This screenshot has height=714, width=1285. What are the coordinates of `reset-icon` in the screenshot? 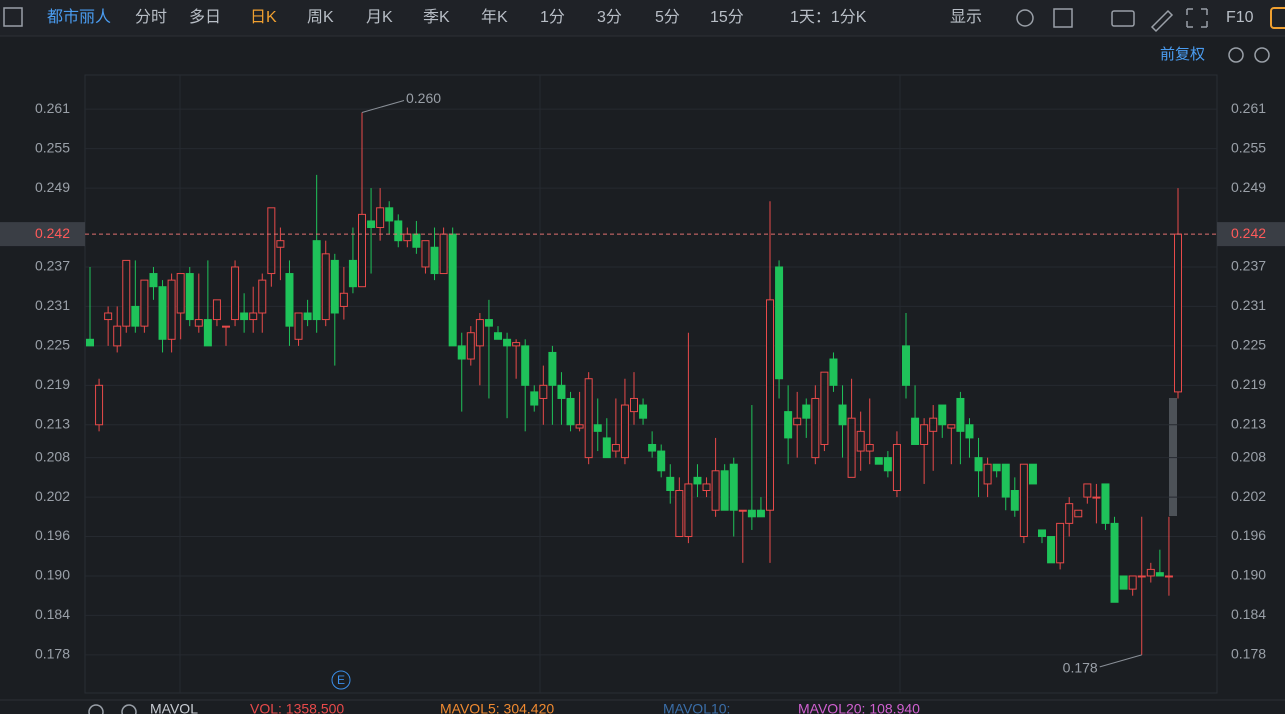 It's located at (1236, 55).